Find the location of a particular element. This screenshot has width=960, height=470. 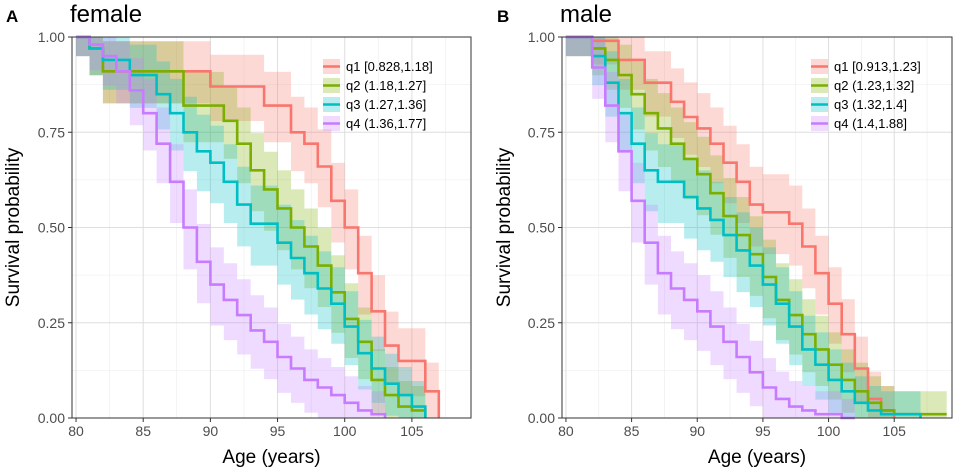

panel-letter-a: A is located at coordinates (12, 16).